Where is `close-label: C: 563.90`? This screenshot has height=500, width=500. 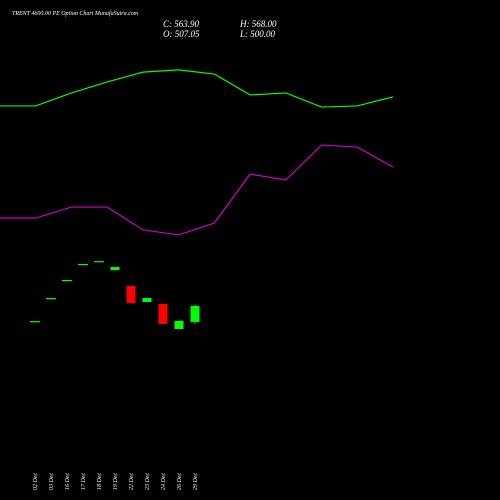
close-label: C: 563.90 is located at coordinates (181, 24).